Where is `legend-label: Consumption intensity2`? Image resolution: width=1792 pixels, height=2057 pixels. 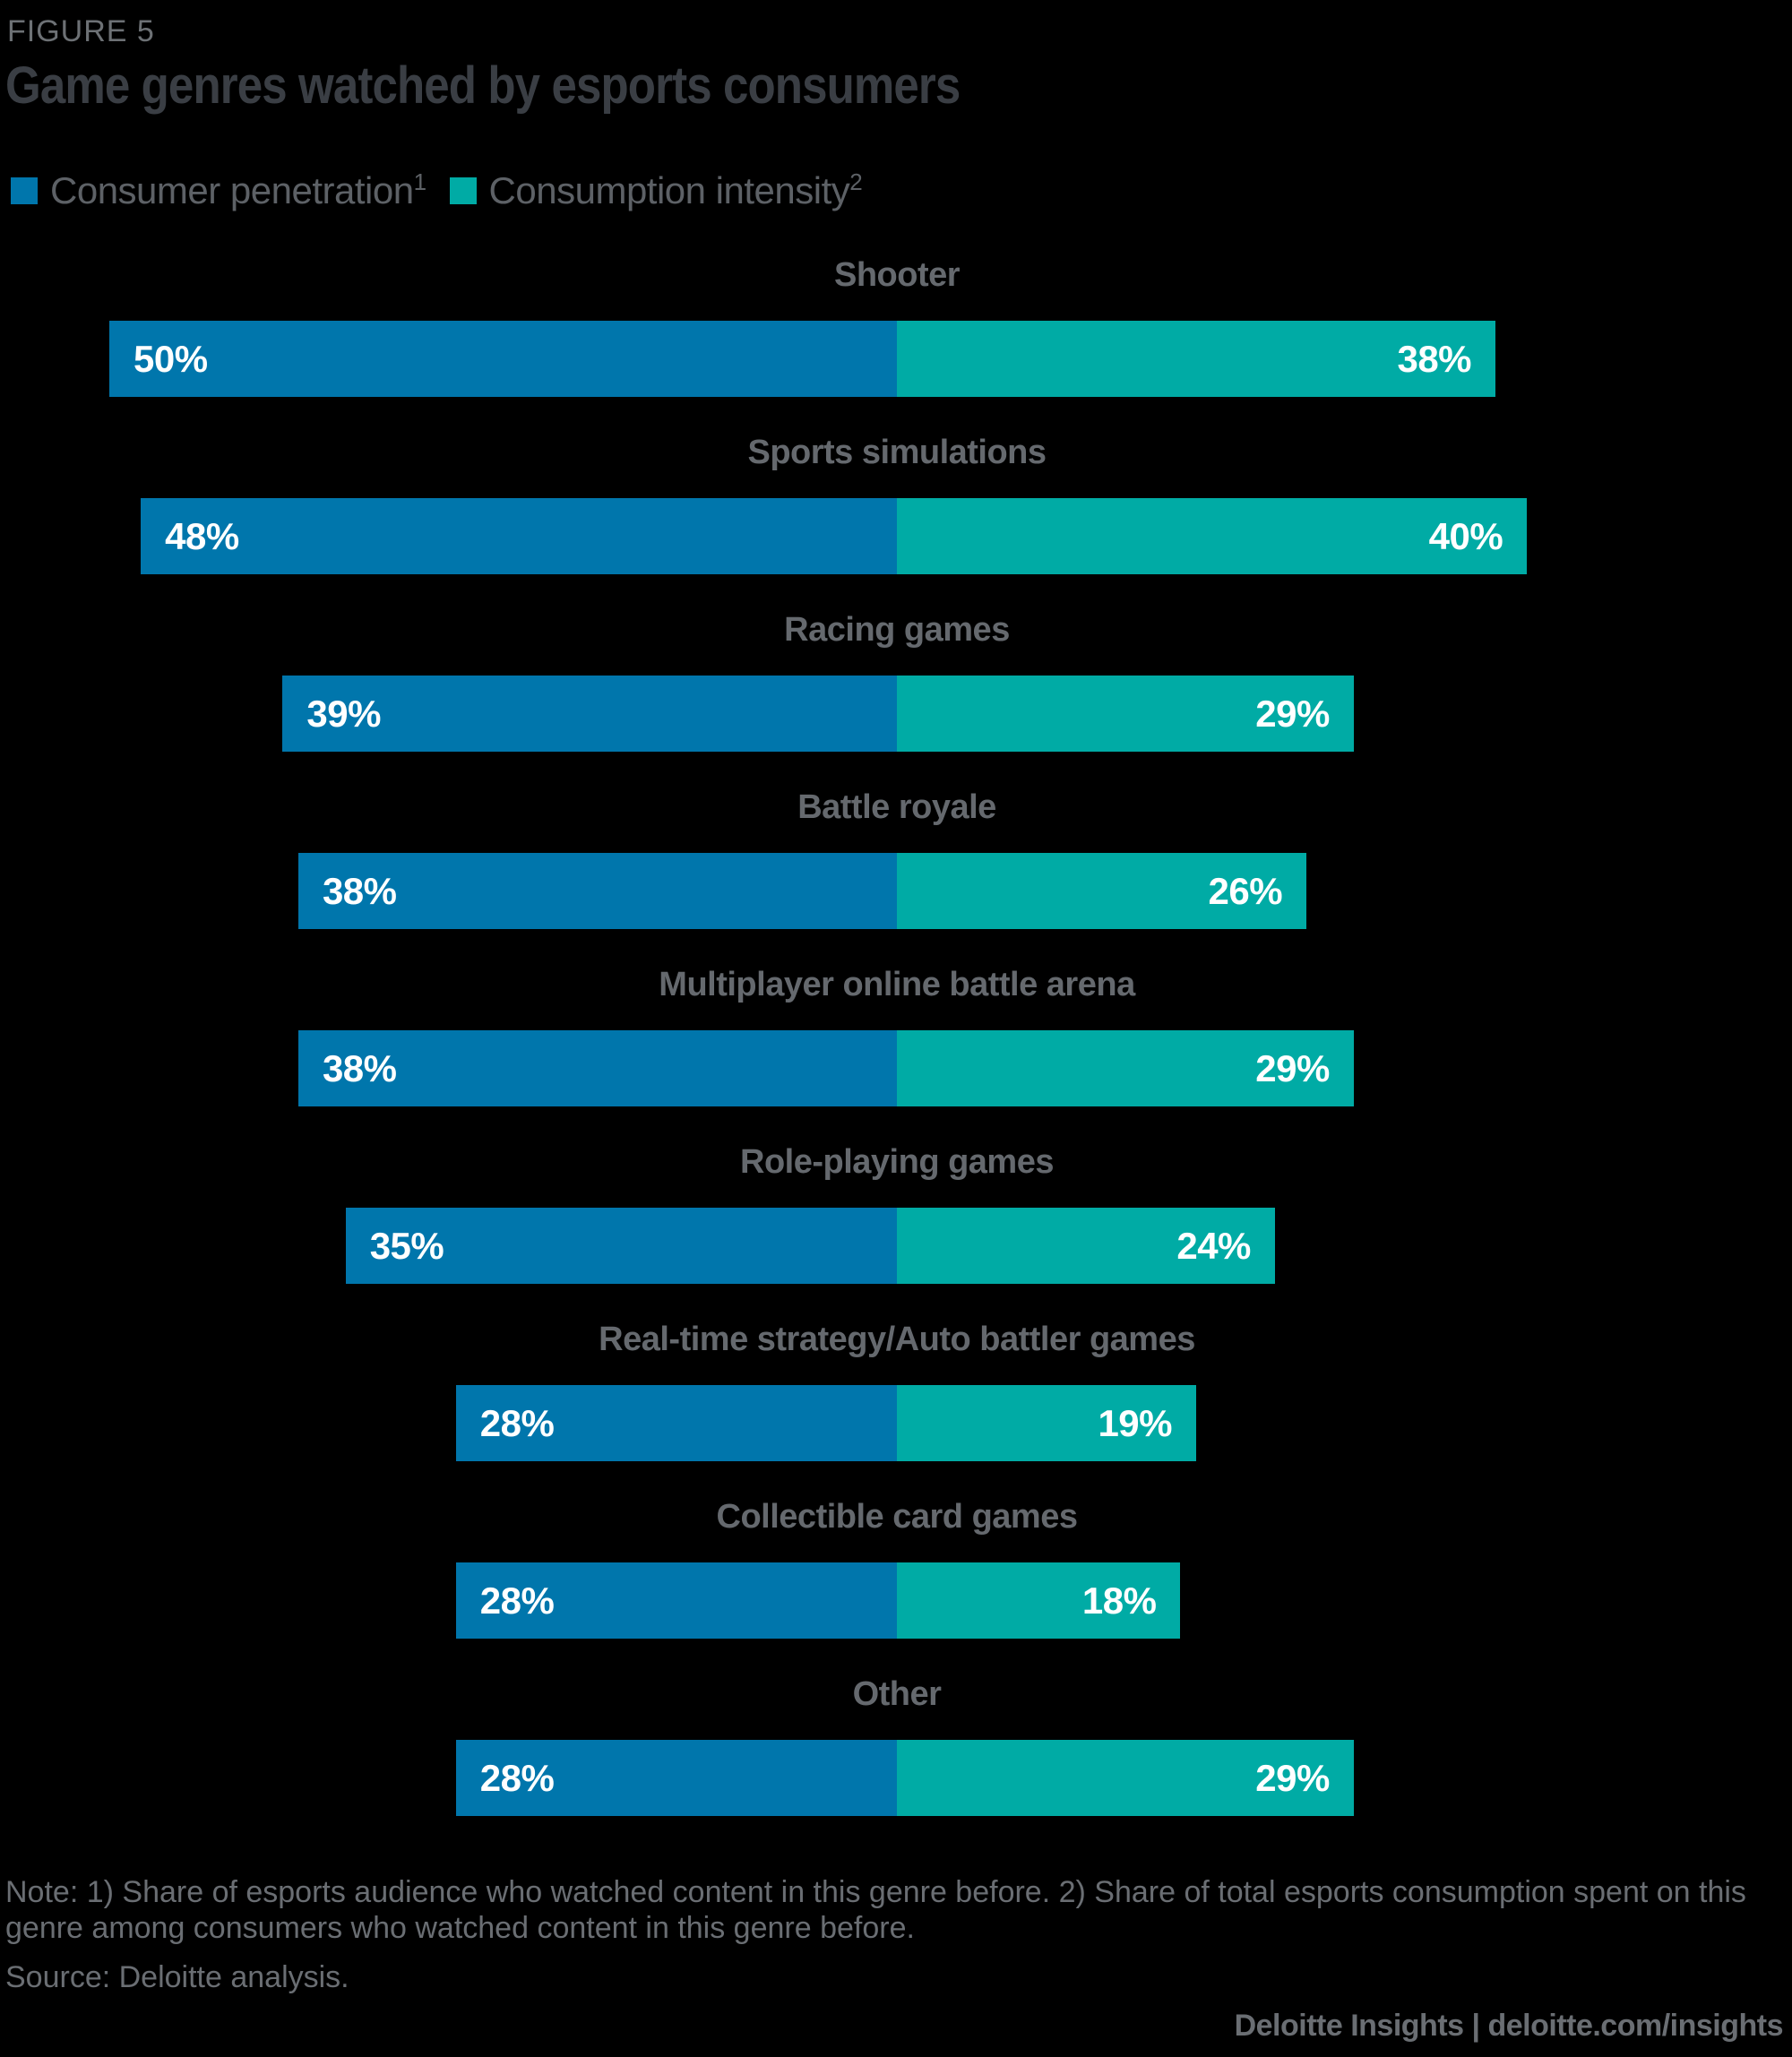
legend-label: Consumption intensity2 is located at coordinates (675, 189).